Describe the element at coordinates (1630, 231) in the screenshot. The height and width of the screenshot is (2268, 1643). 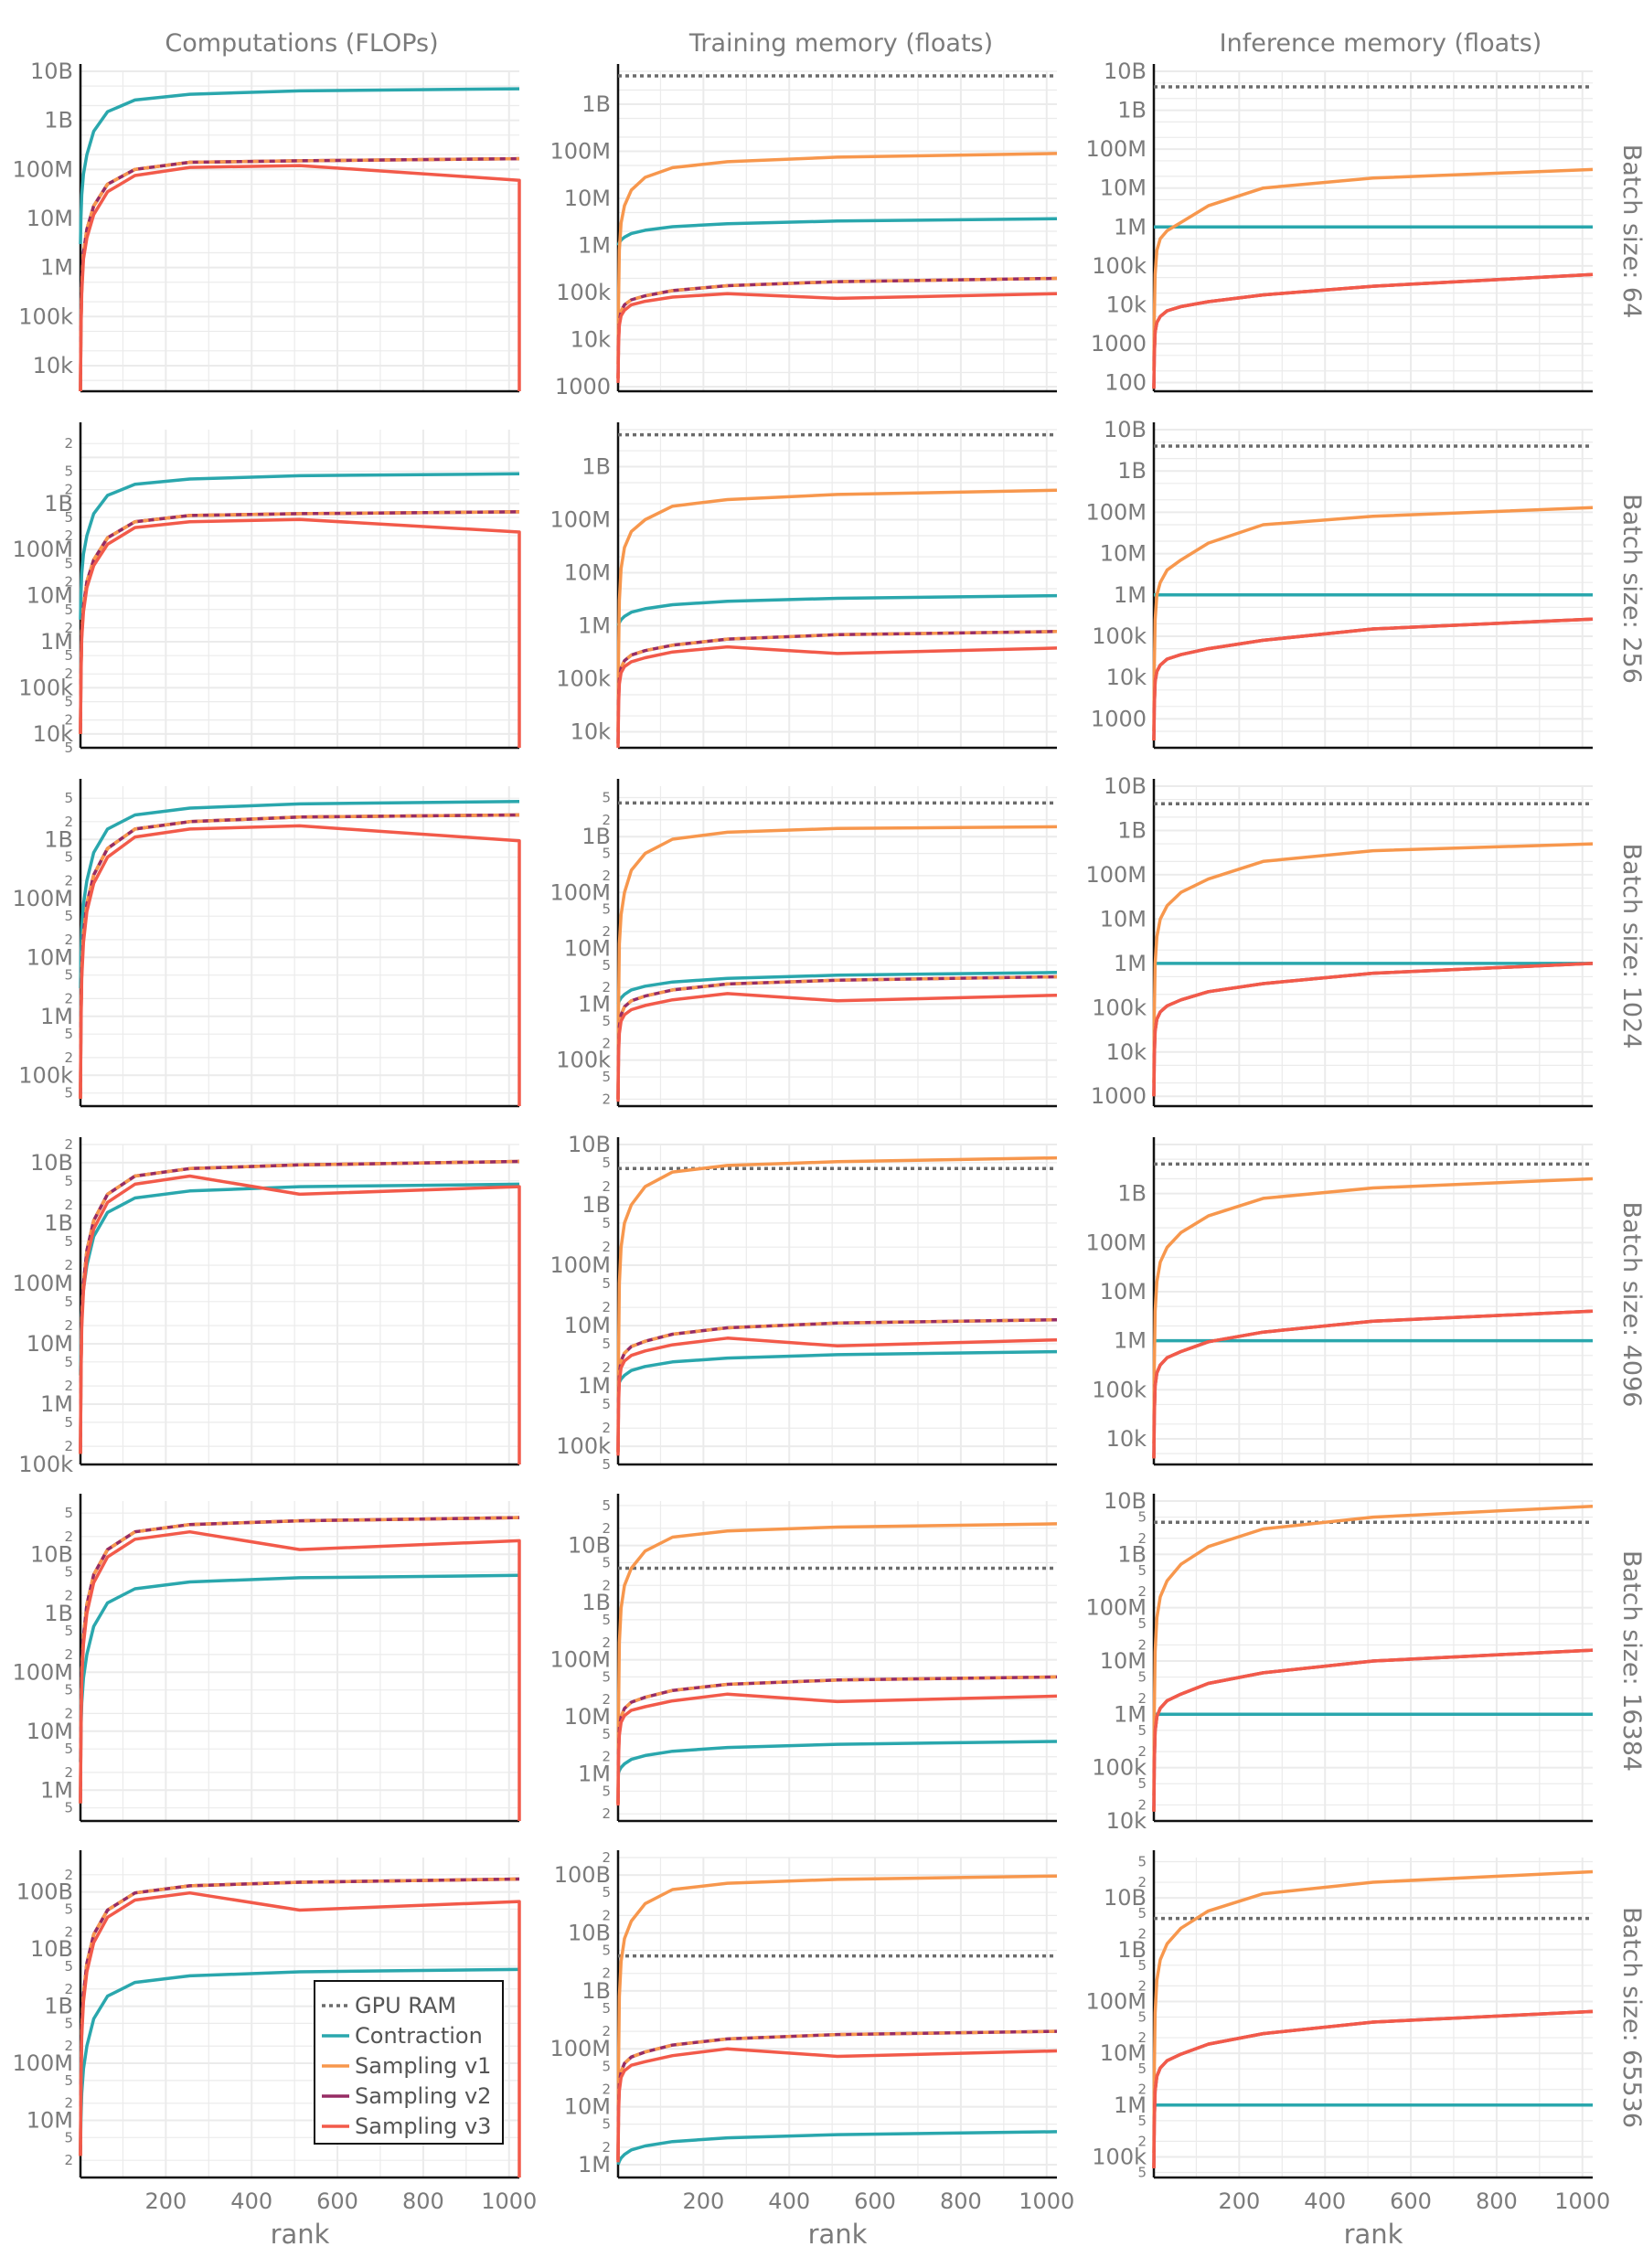
I see `row-title: Batch size: 64` at that location.